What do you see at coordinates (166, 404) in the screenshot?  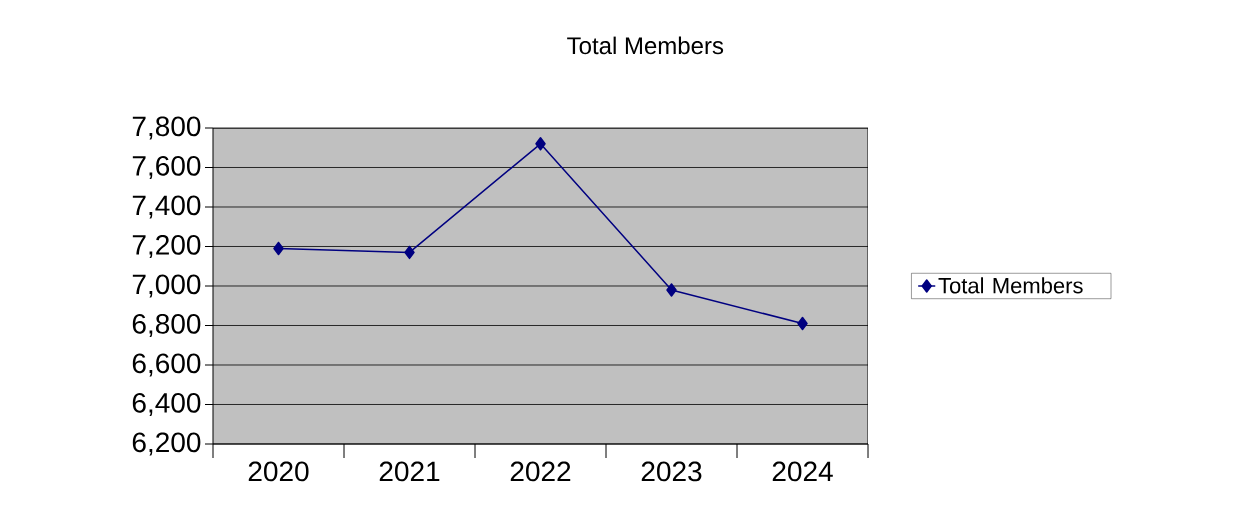 I see `y-tick-label: 6,400` at bounding box center [166, 404].